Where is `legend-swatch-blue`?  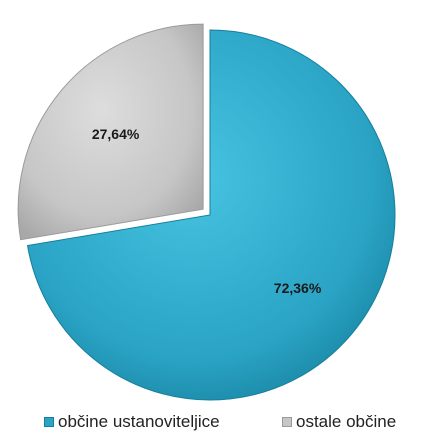
legend-swatch-blue is located at coordinates (49, 422).